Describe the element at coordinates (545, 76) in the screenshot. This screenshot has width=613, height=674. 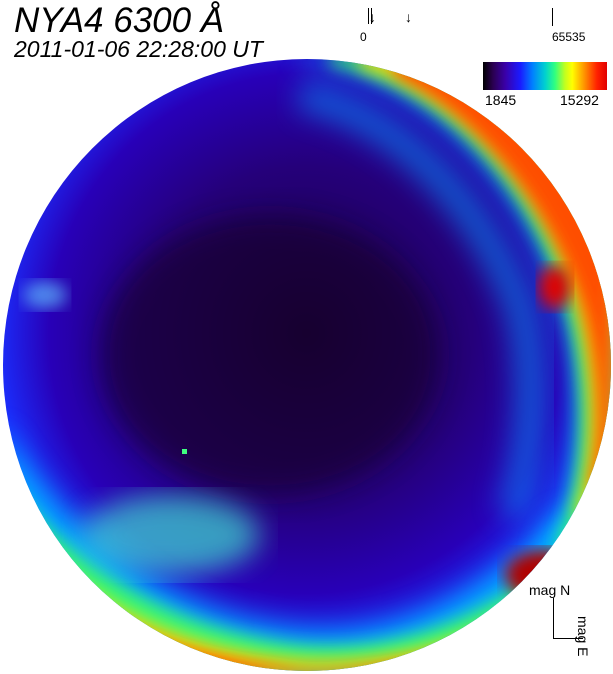
I see `colorbar` at that location.